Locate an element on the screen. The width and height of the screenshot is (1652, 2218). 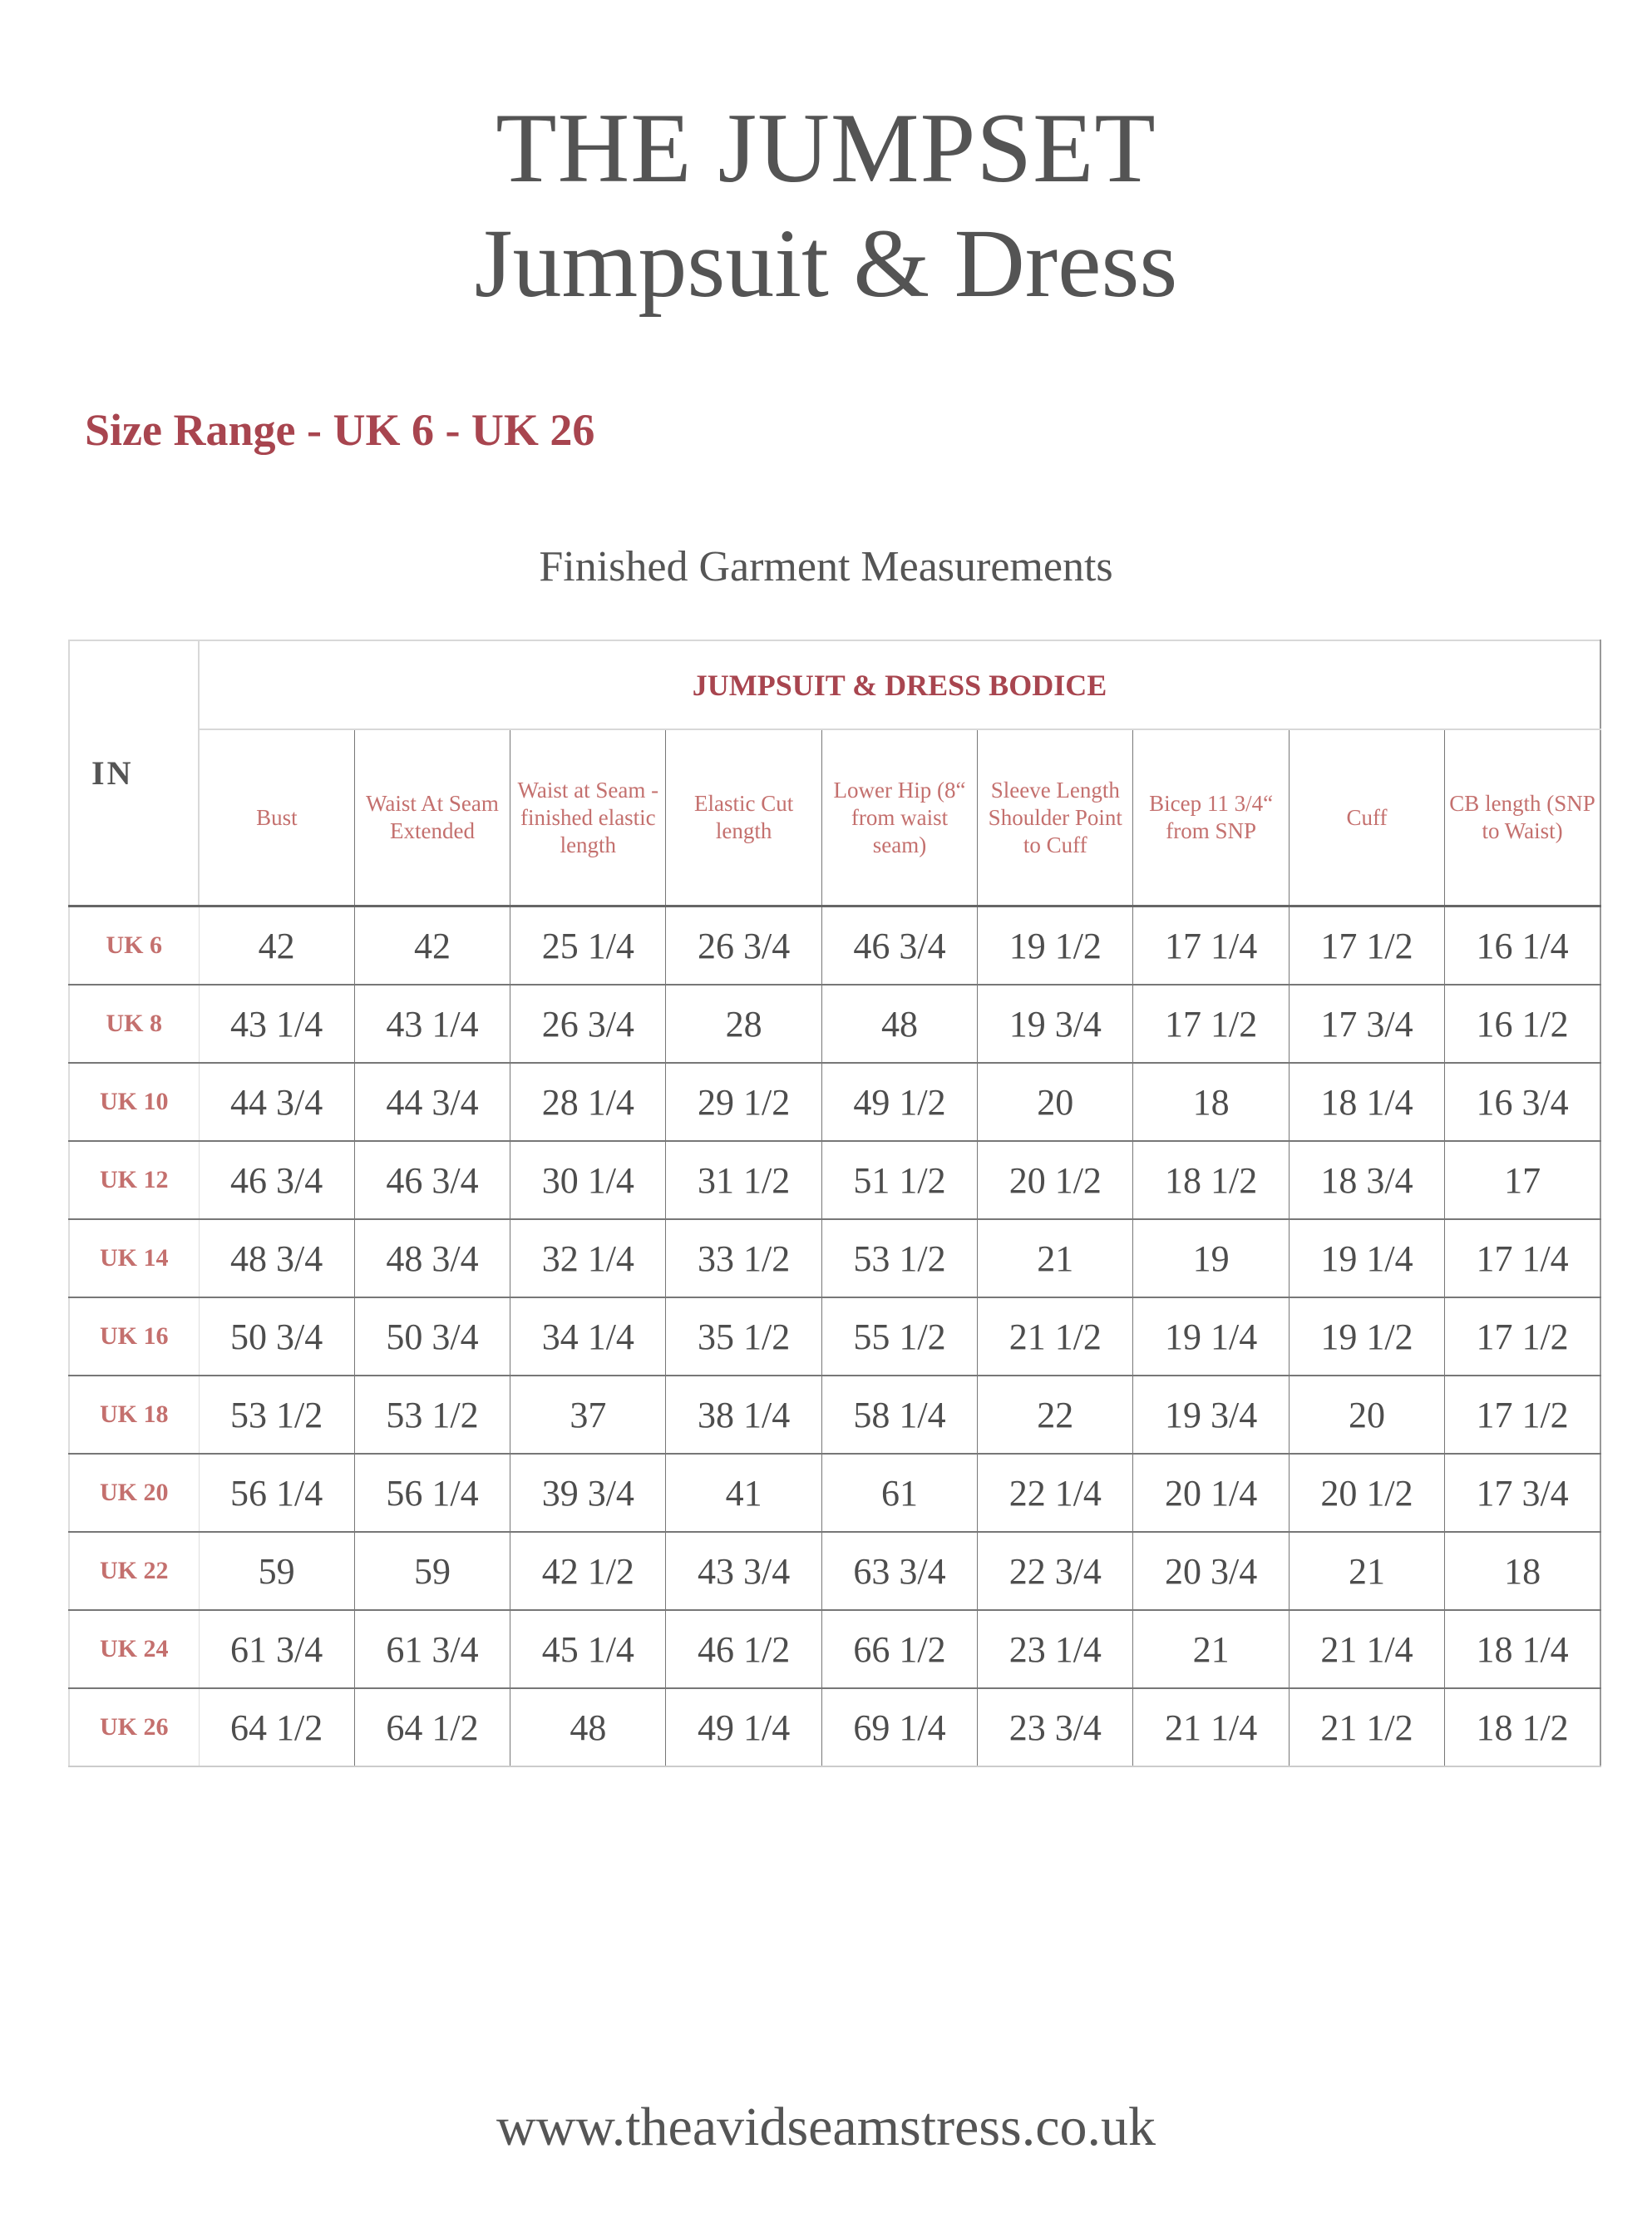
measurement-cell: 41 is located at coordinates (743, 1493).